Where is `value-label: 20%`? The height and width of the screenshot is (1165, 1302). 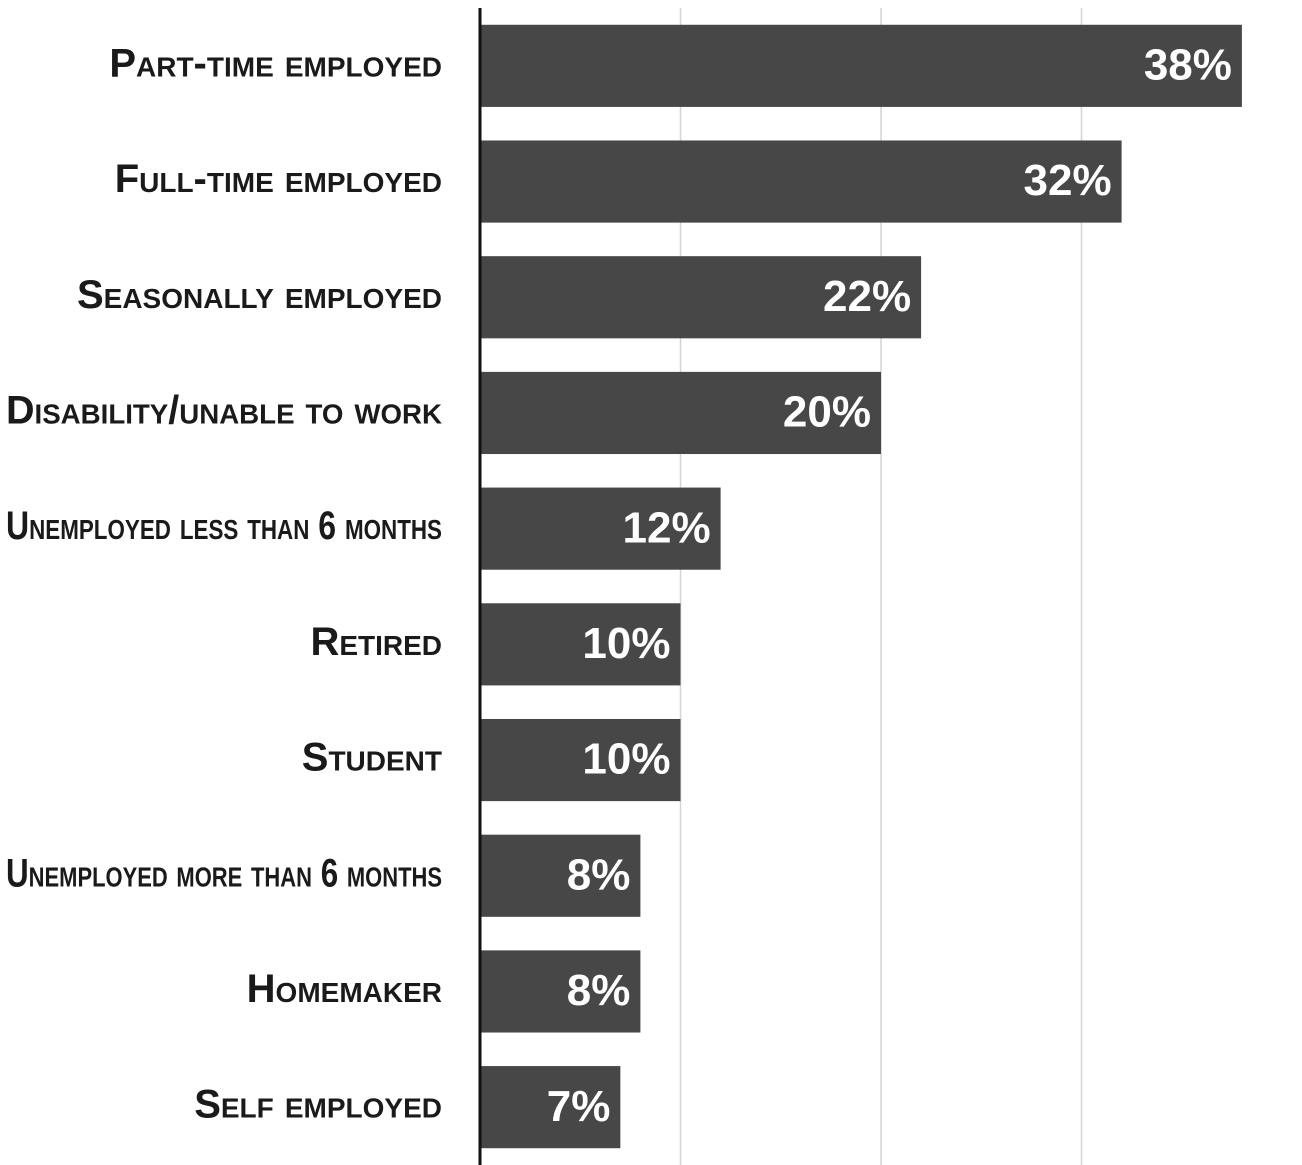
value-label: 20% is located at coordinates (827, 412).